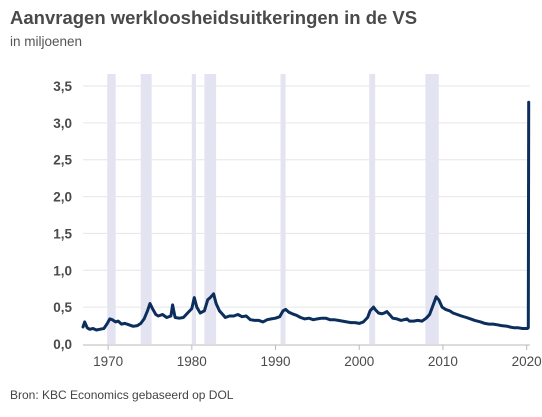  What do you see at coordinates (46, 41) in the screenshot?
I see `chart-subtitle: in miljoenen` at bounding box center [46, 41].